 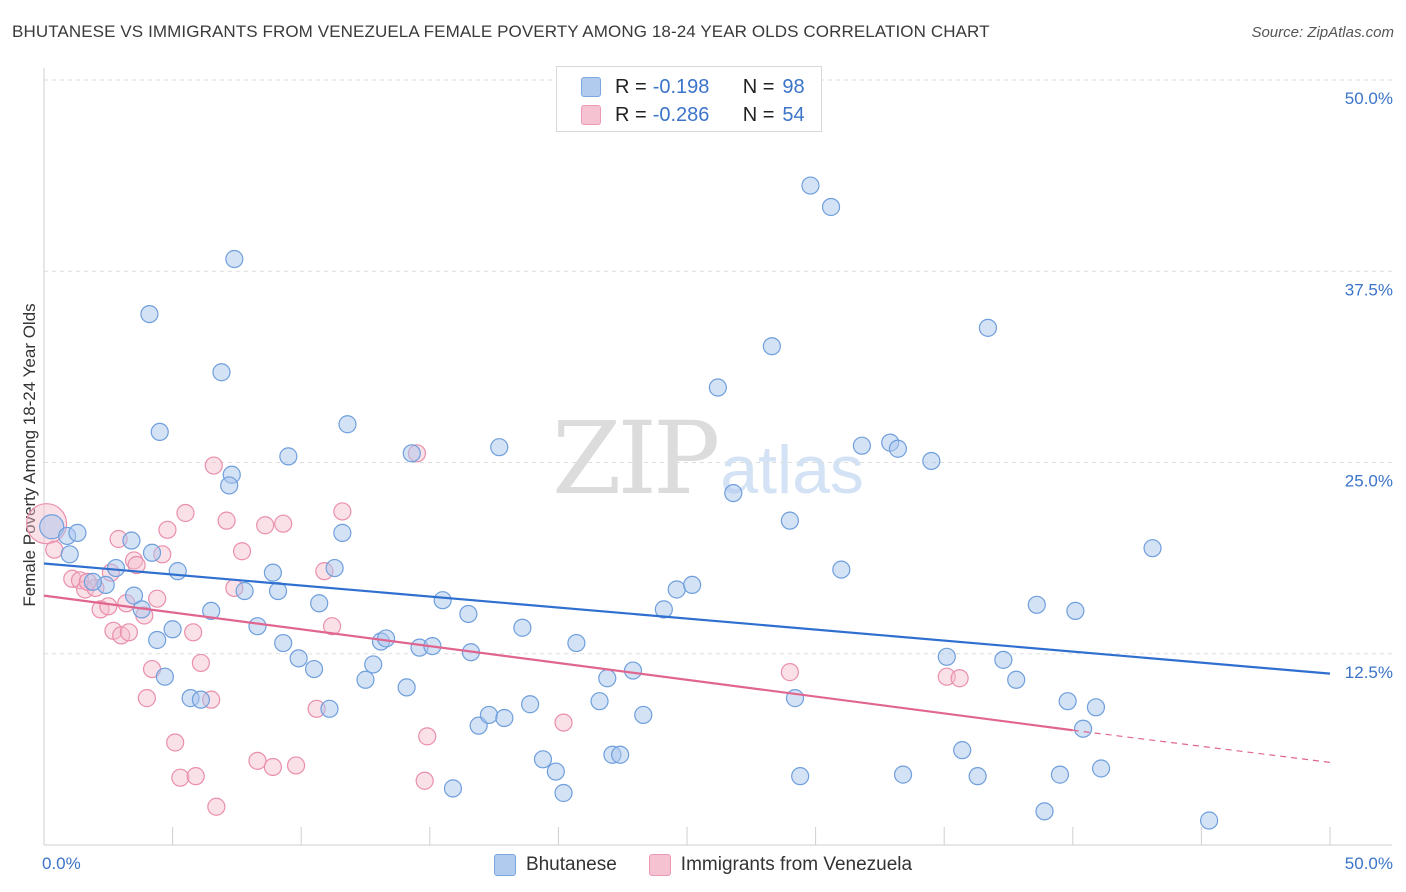 What do you see at coordinates (1369, 863) in the screenshot?
I see `x-tick-label: 50.0%` at bounding box center [1369, 863].